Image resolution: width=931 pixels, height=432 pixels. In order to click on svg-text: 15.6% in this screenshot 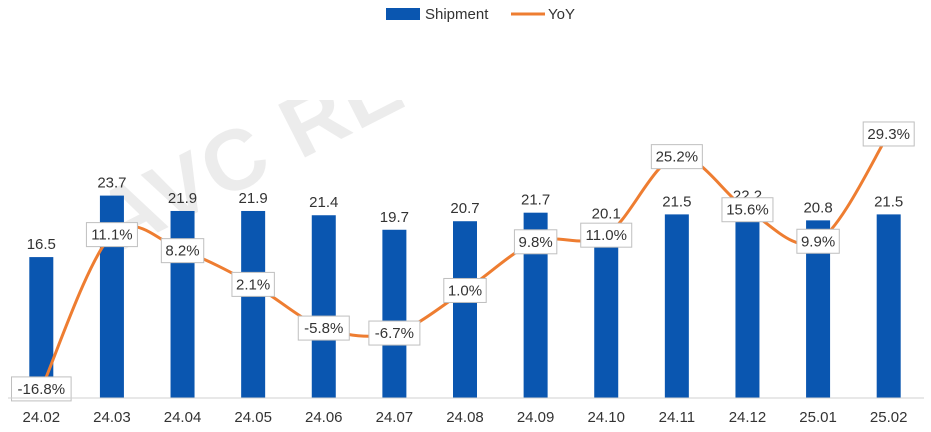, I will do `click(747, 210)`.